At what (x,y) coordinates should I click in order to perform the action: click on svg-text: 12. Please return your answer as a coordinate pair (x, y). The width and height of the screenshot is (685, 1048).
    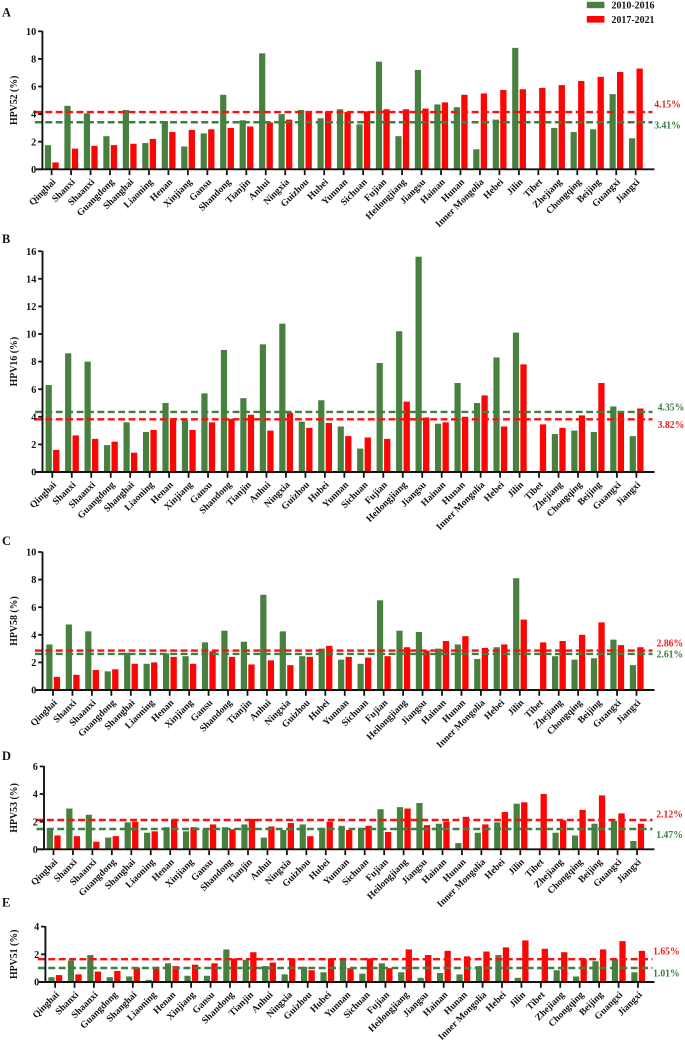
    Looking at the image, I should click on (31, 307).